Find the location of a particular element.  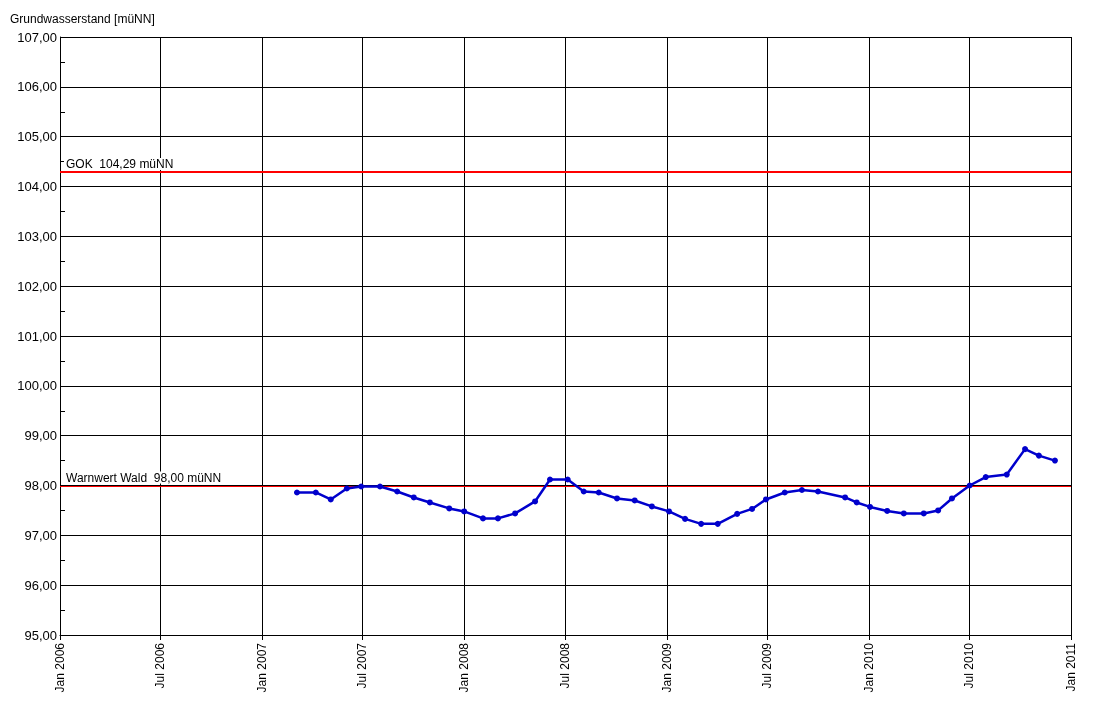

y-tick-label: 100,00 is located at coordinates (37, 386).